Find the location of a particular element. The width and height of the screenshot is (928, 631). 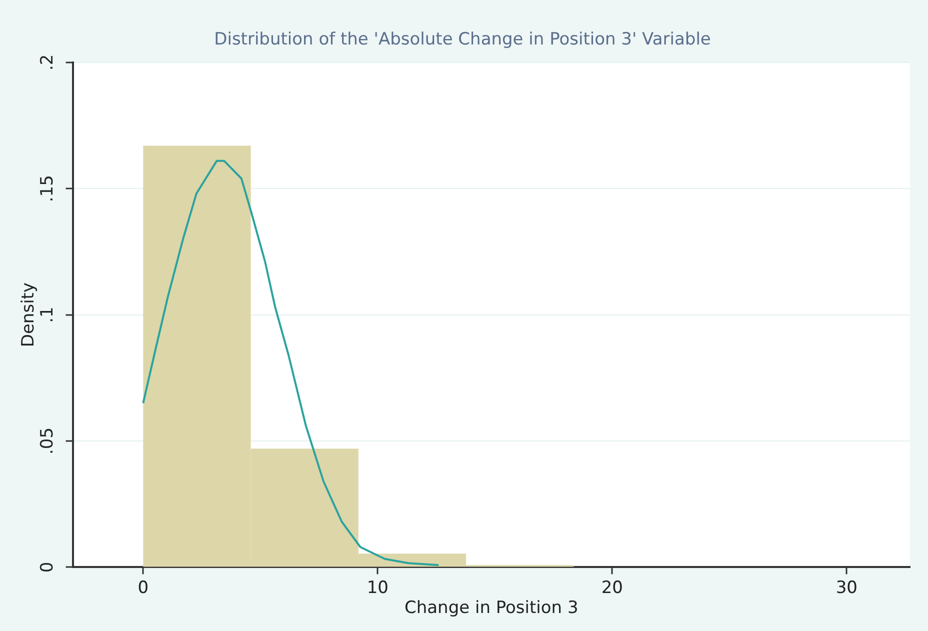

y-tick-label: 0 is located at coordinates (48, 567).